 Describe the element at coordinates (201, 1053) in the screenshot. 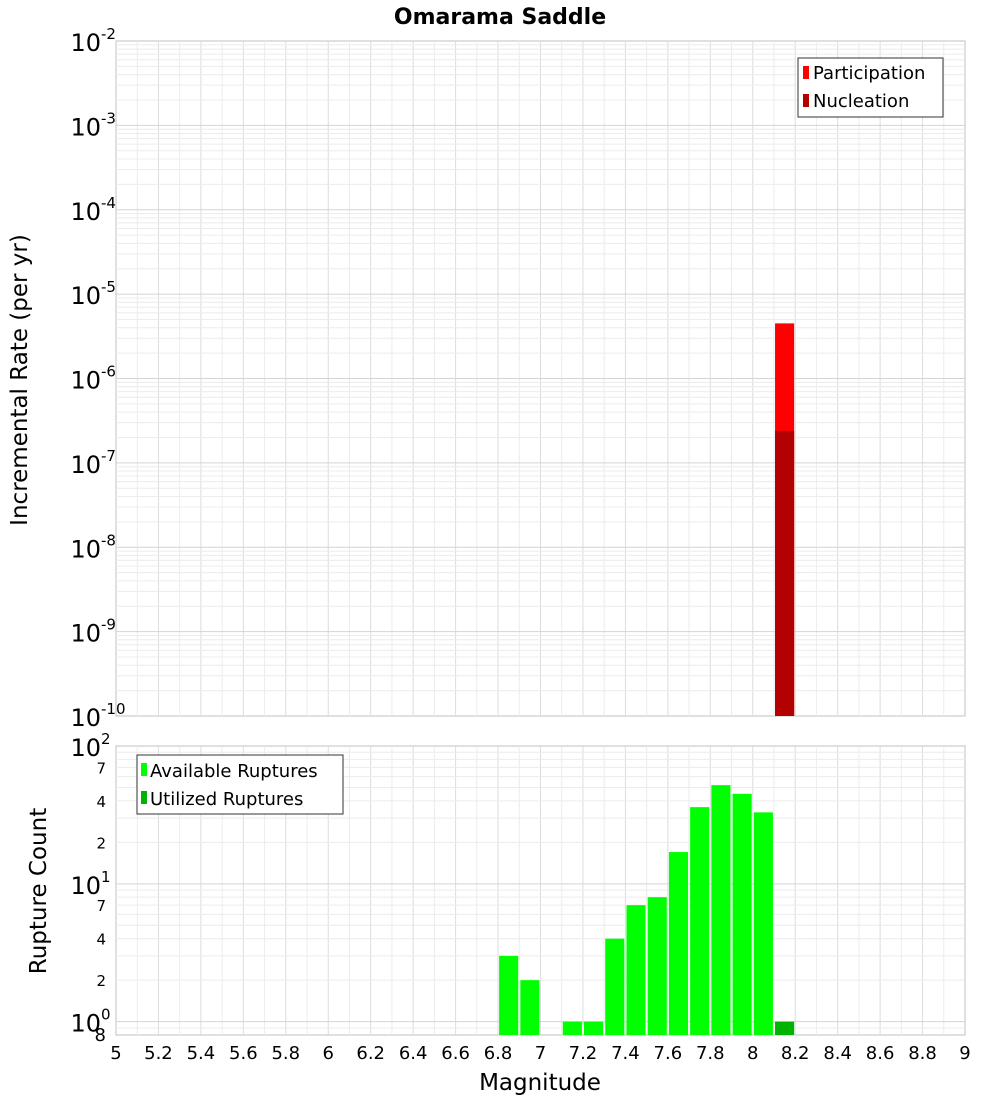

I see `x-tick-label: 5.4` at that location.